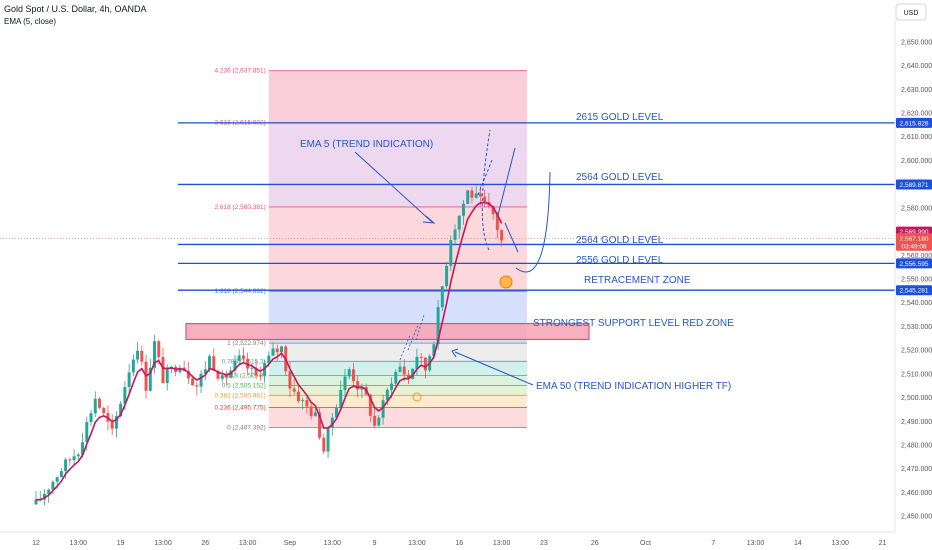  I want to click on fib-ext-label-2: 2.618 (2,580.381), so click(239, 207).